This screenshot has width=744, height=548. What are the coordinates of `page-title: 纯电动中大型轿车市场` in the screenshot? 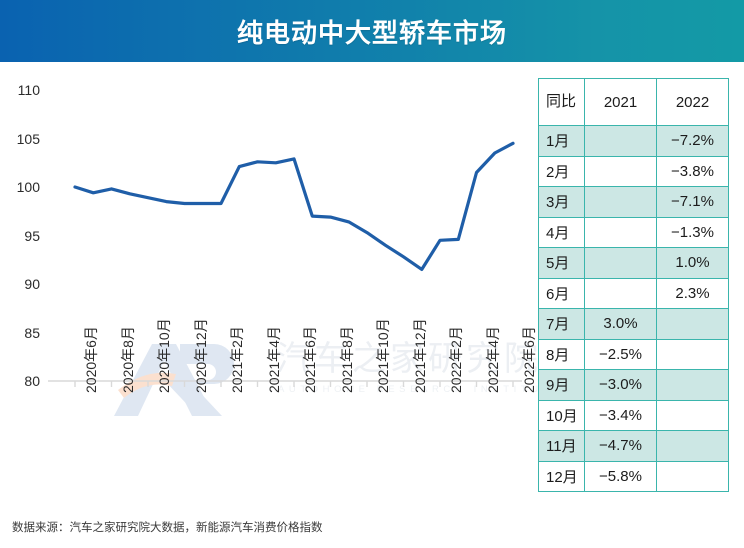 It's located at (371, 32).